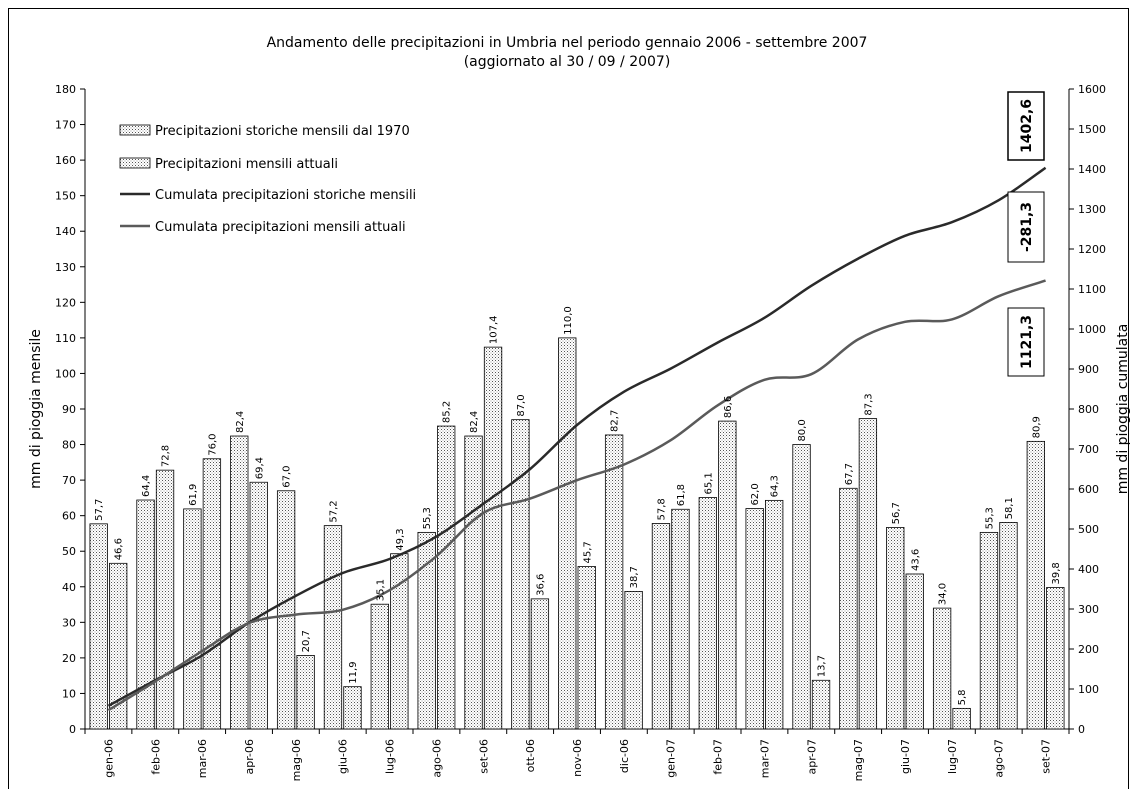  Describe the element at coordinates (868, 404) in the screenshot. I see `data-label: 87,3` at that location.